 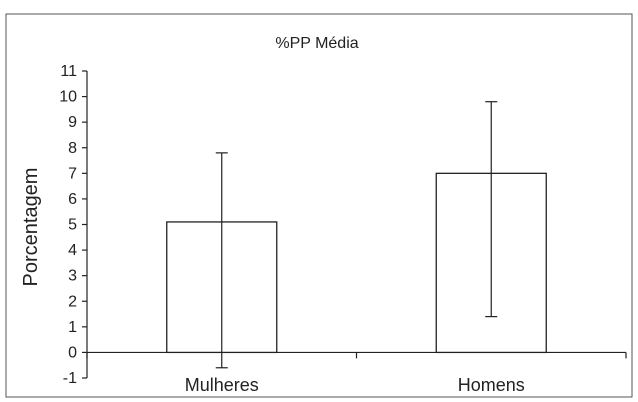 What do you see at coordinates (72, 327) in the screenshot?
I see `y-tick-label: 1` at bounding box center [72, 327].